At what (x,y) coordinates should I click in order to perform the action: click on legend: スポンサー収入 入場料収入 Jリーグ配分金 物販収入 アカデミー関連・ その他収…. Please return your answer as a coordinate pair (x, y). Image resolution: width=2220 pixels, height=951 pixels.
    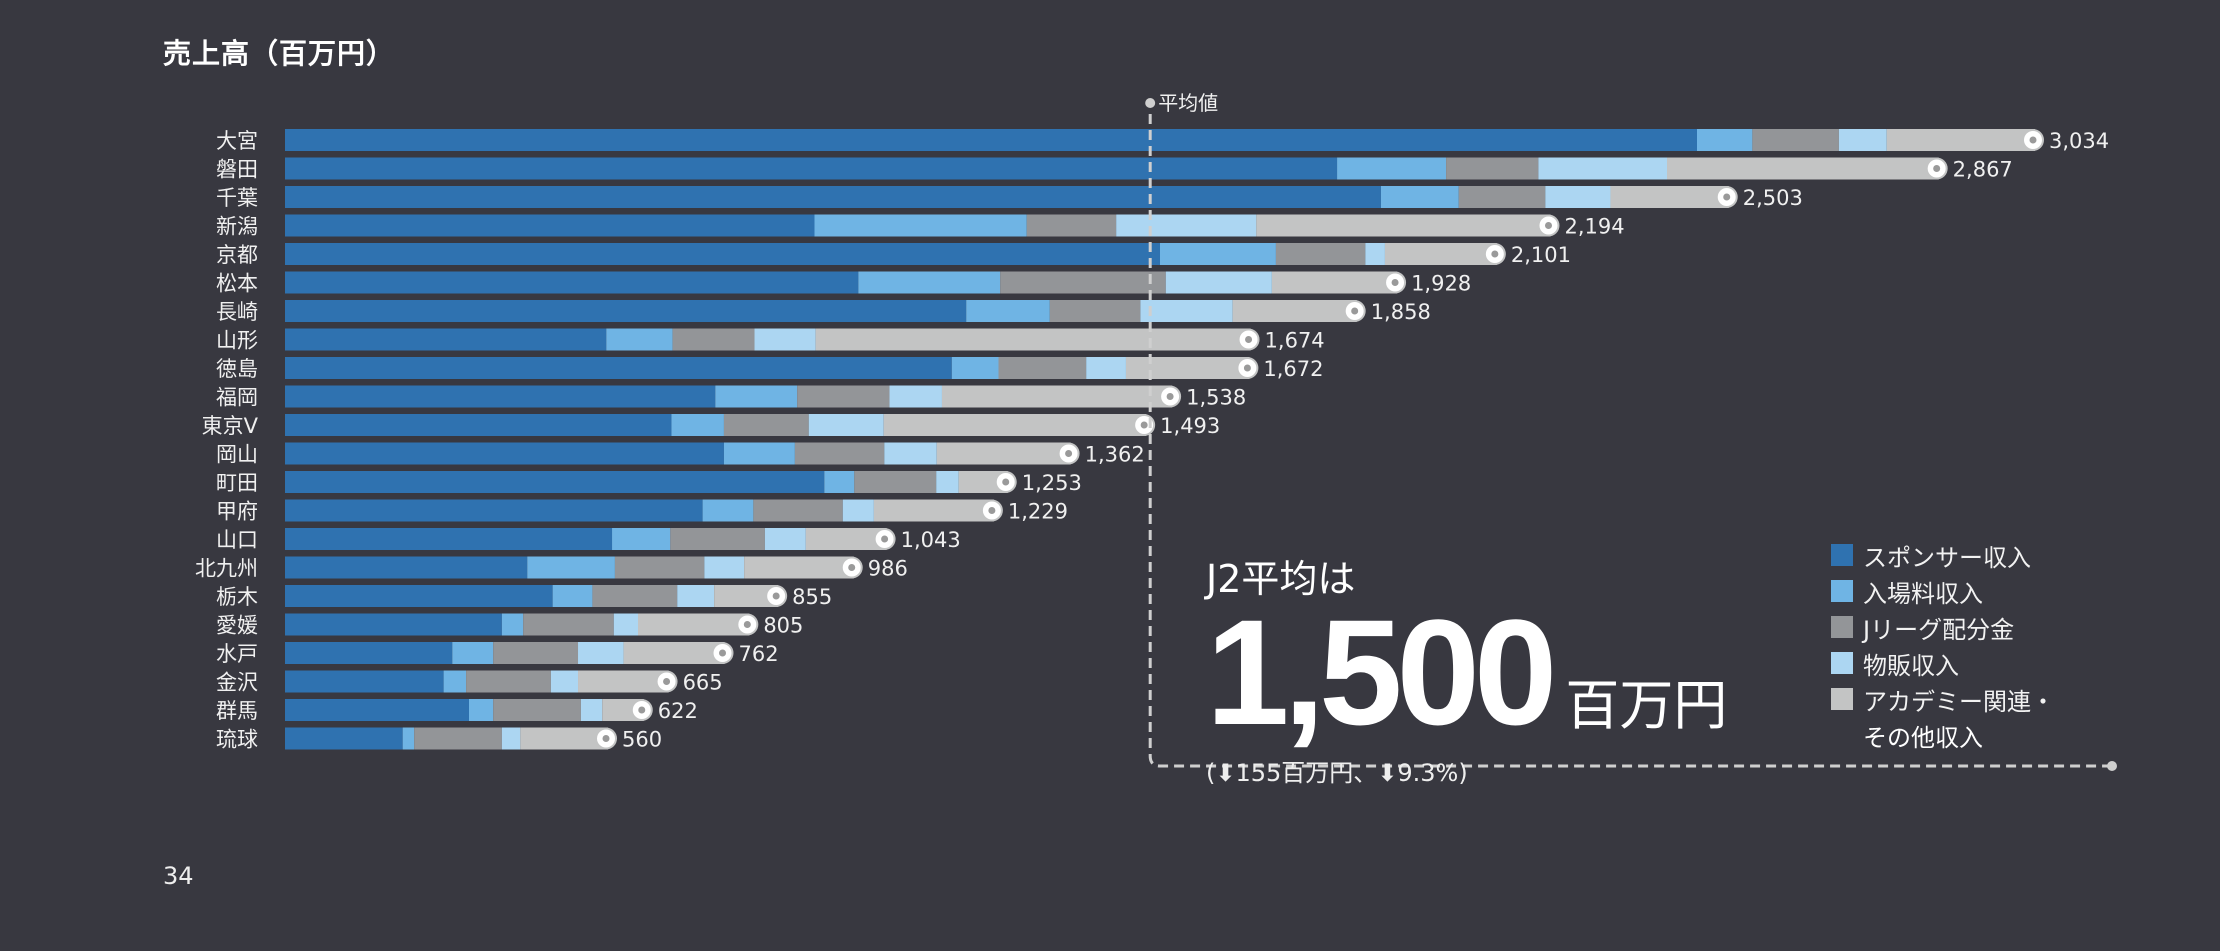
    Looking at the image, I should click on (1943, 645).